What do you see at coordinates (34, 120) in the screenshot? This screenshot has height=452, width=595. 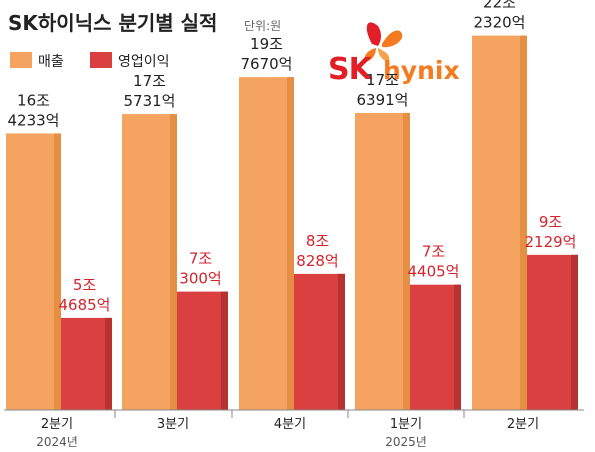 I see `revenue-data-label: 4233억` at bounding box center [34, 120].